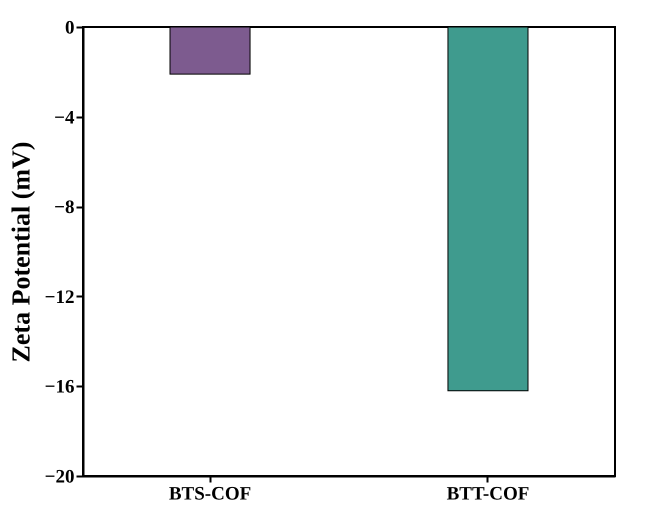  I want to click on y-tick-label: −16, so click(59, 387).